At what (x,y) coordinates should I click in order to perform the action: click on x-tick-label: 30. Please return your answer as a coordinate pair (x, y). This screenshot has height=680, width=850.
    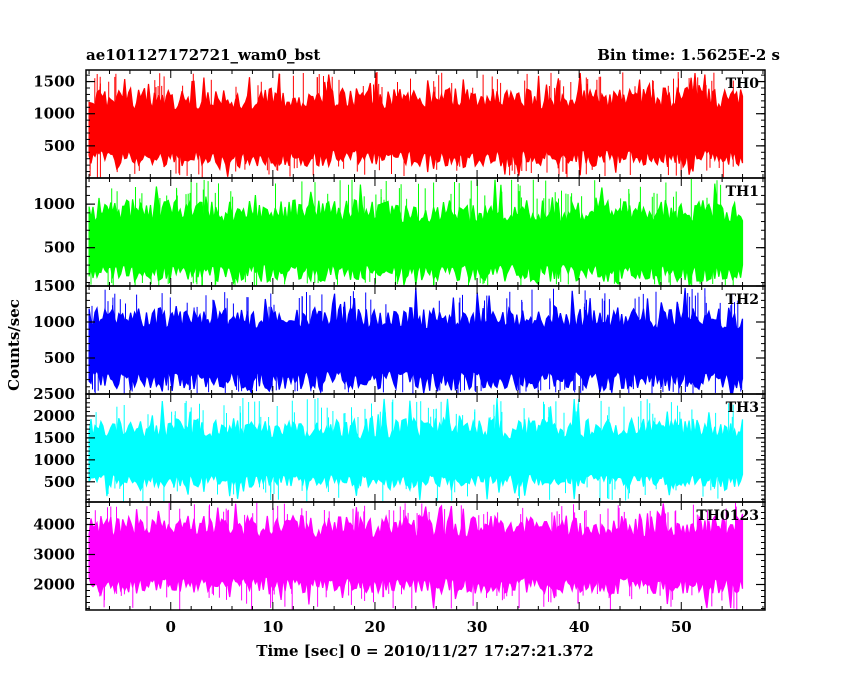
    Looking at the image, I should click on (477, 627).